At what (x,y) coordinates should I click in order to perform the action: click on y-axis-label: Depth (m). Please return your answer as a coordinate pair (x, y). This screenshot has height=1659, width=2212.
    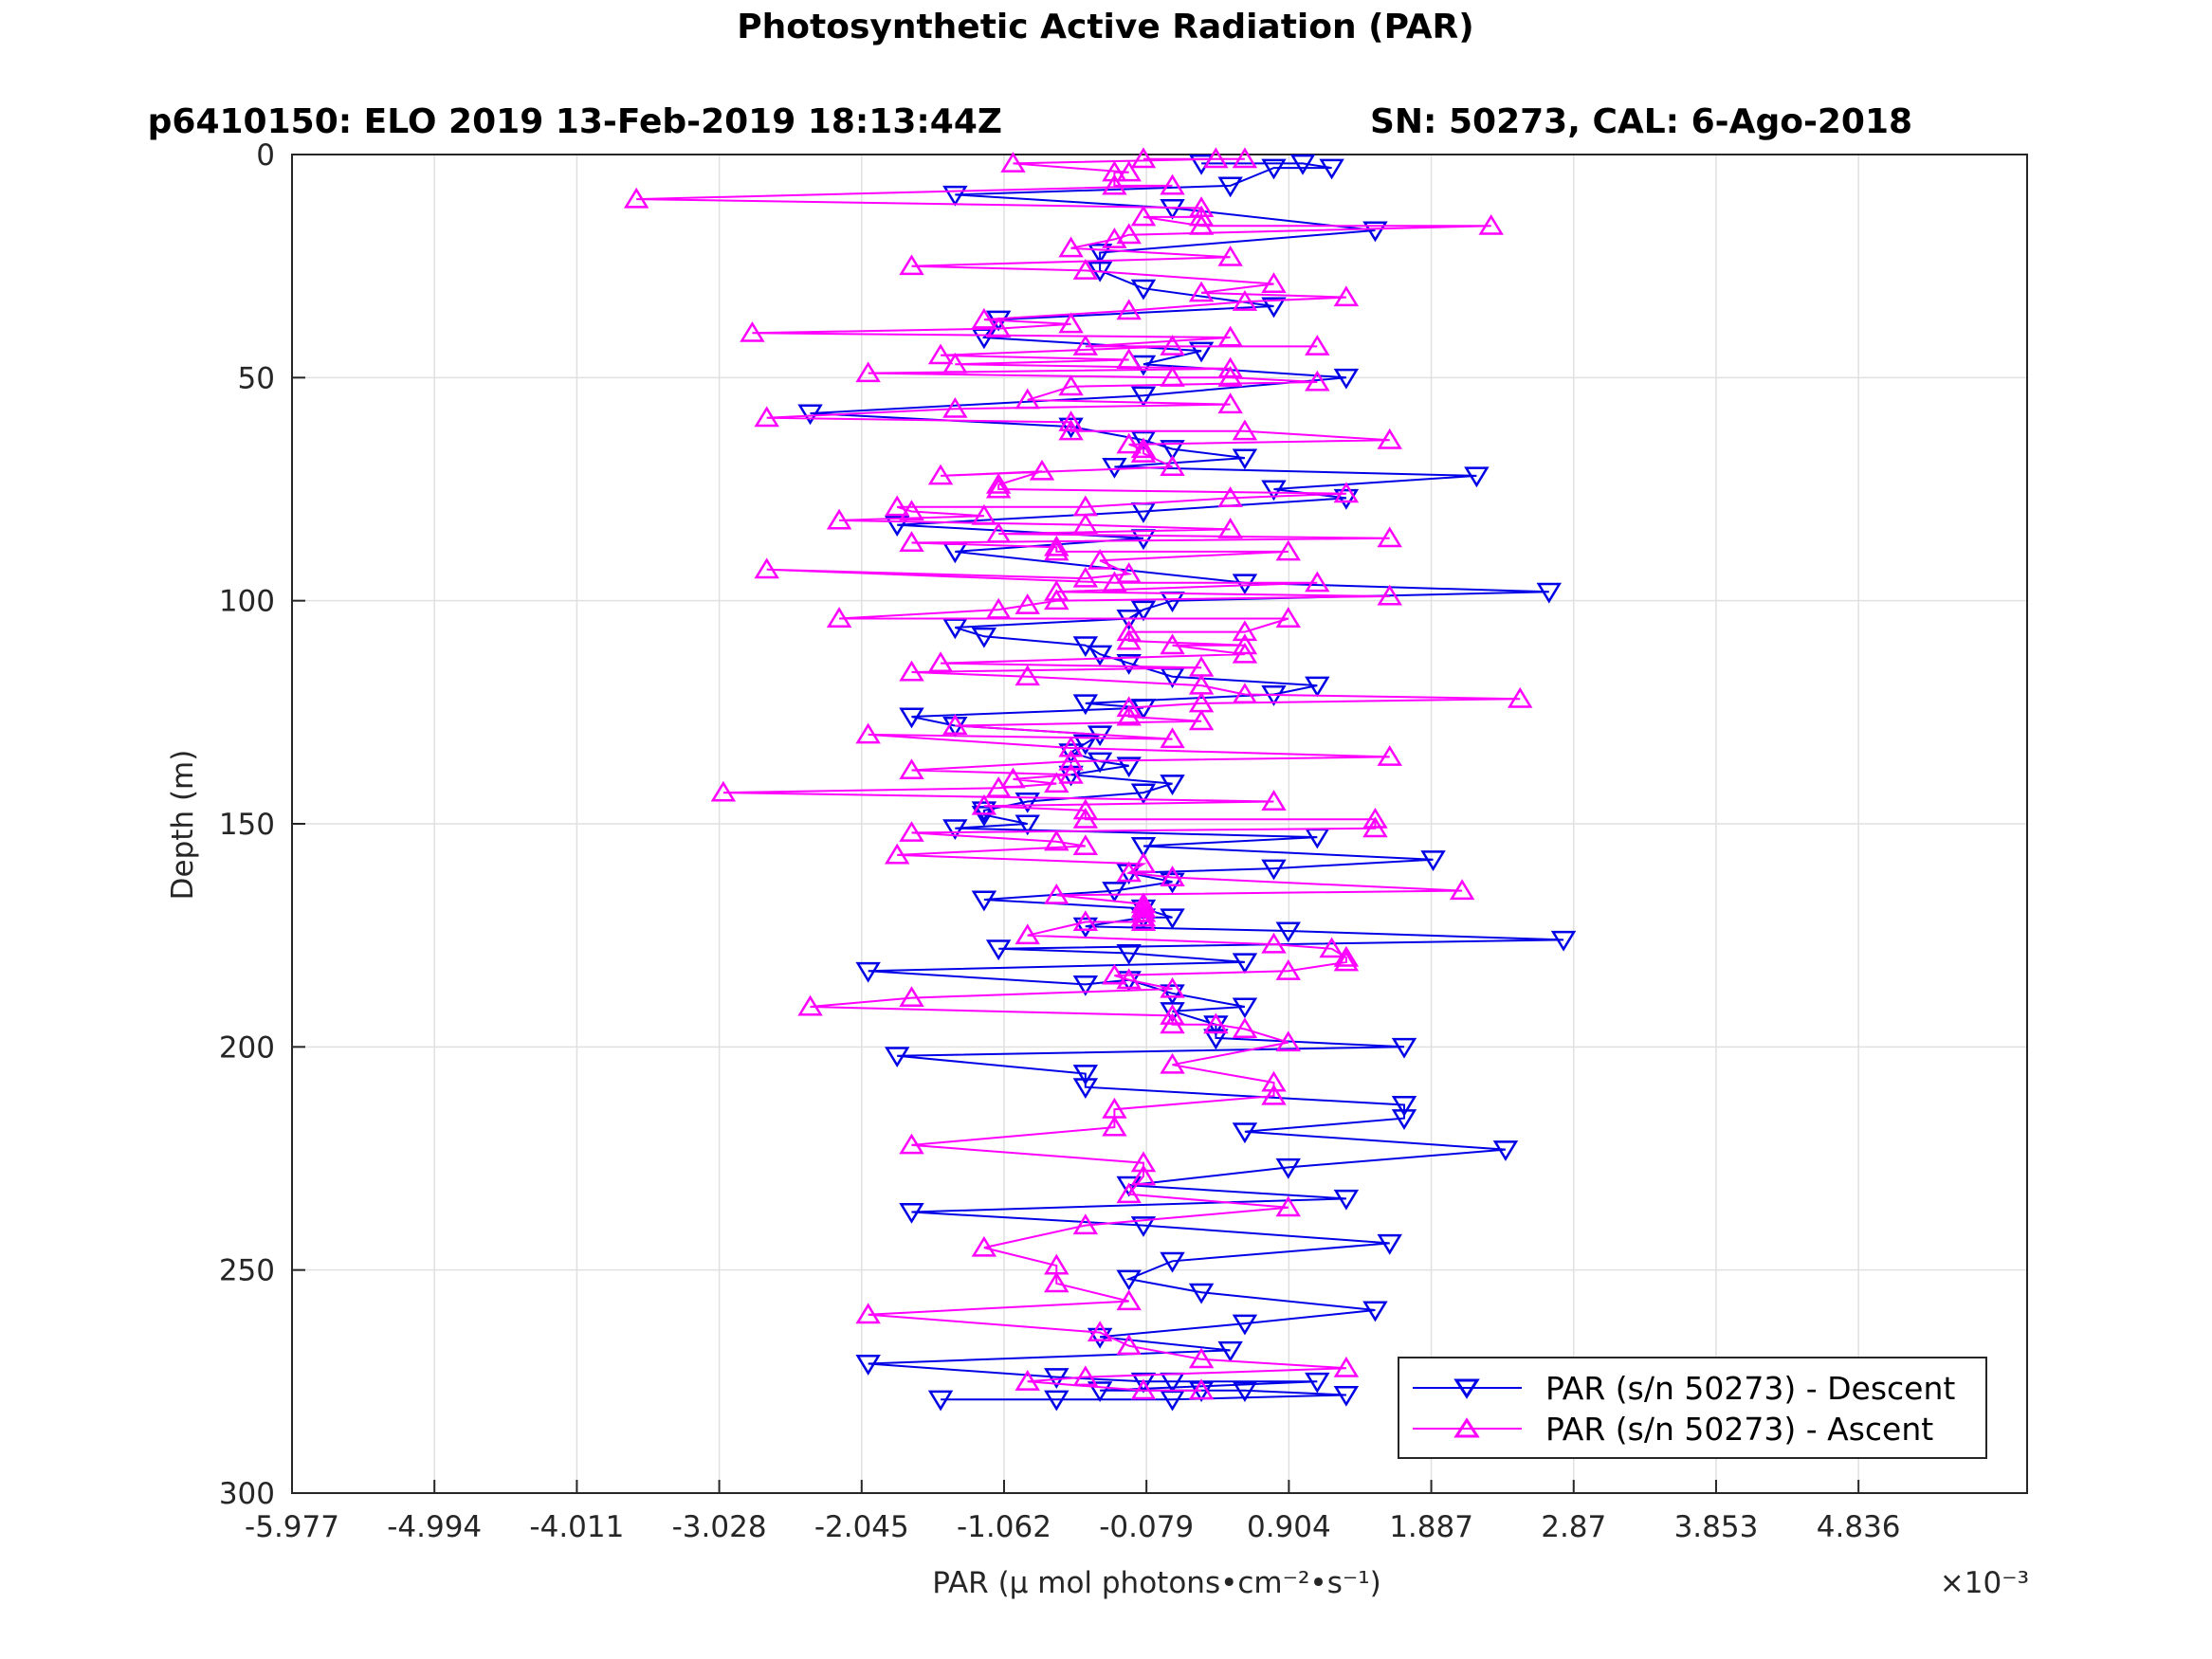
    Looking at the image, I should click on (183, 825).